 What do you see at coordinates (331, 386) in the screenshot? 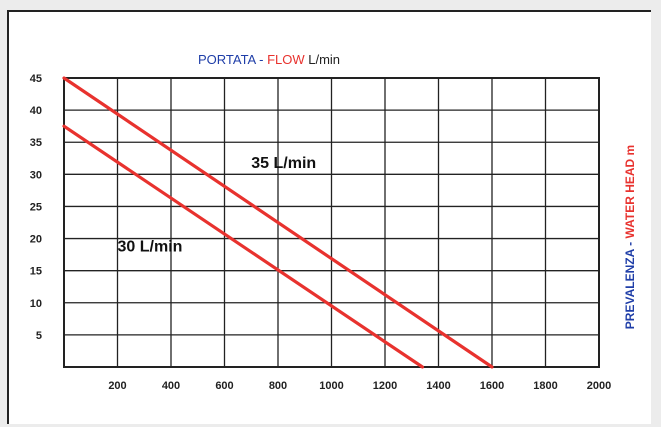
I see `x-tick-label-1000: 1000` at bounding box center [331, 386].